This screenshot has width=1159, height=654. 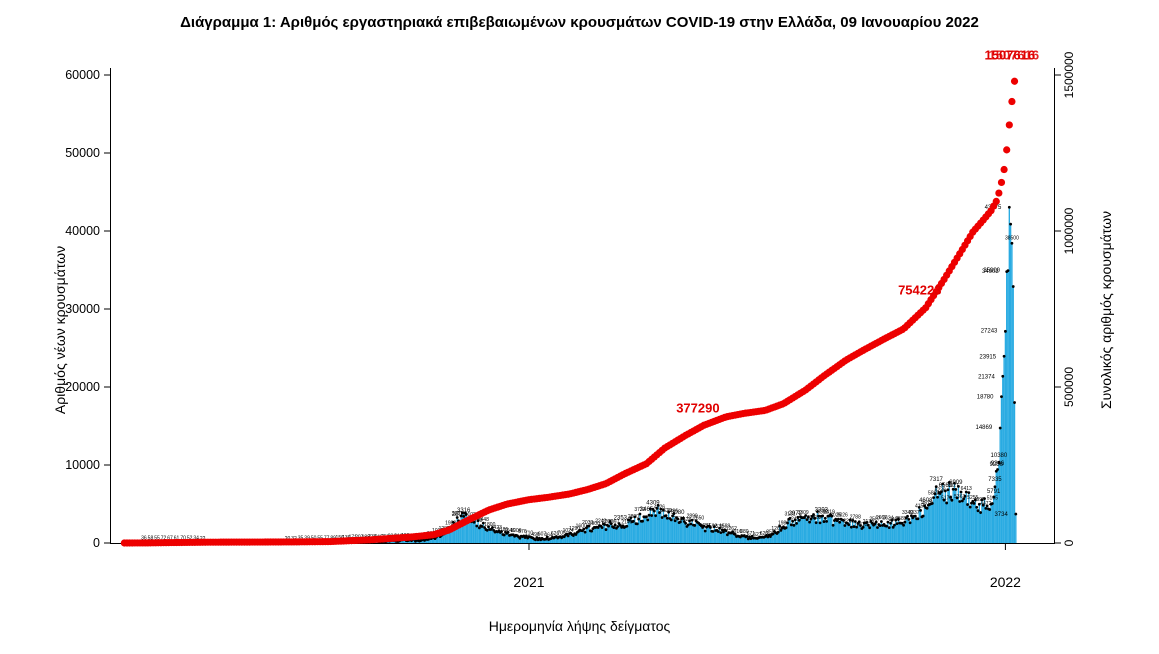 What do you see at coordinates (489, 525) in the screenshot?
I see `svg-text: 1800` at bounding box center [489, 525].